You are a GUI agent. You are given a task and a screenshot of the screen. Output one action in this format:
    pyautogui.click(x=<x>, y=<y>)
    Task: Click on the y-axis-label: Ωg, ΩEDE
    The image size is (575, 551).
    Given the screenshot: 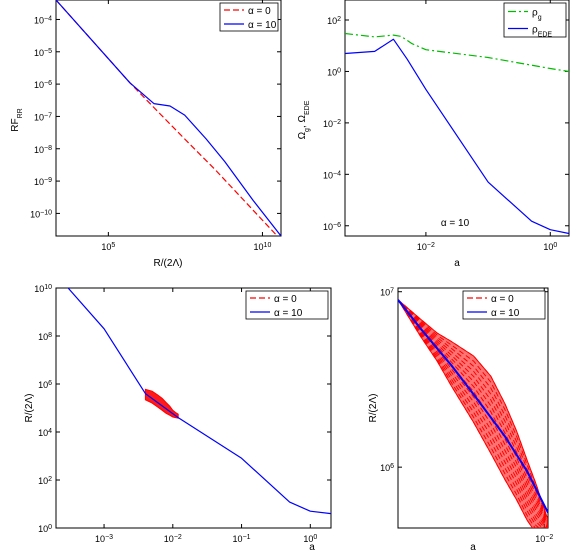 What is the action you would take?
    pyautogui.click(x=304, y=119)
    